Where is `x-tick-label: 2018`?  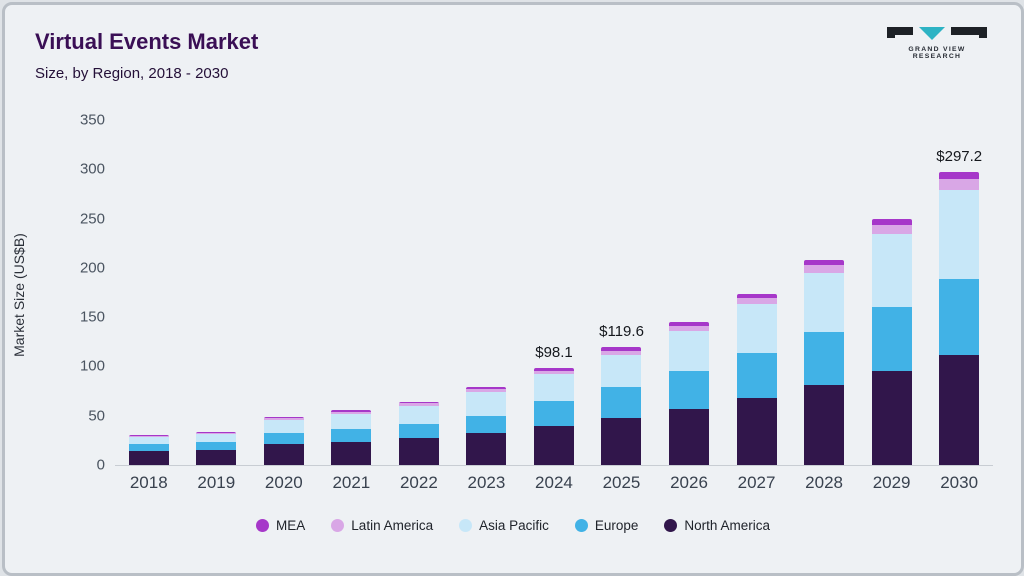 x-tick-label: 2018 is located at coordinates (148, 482).